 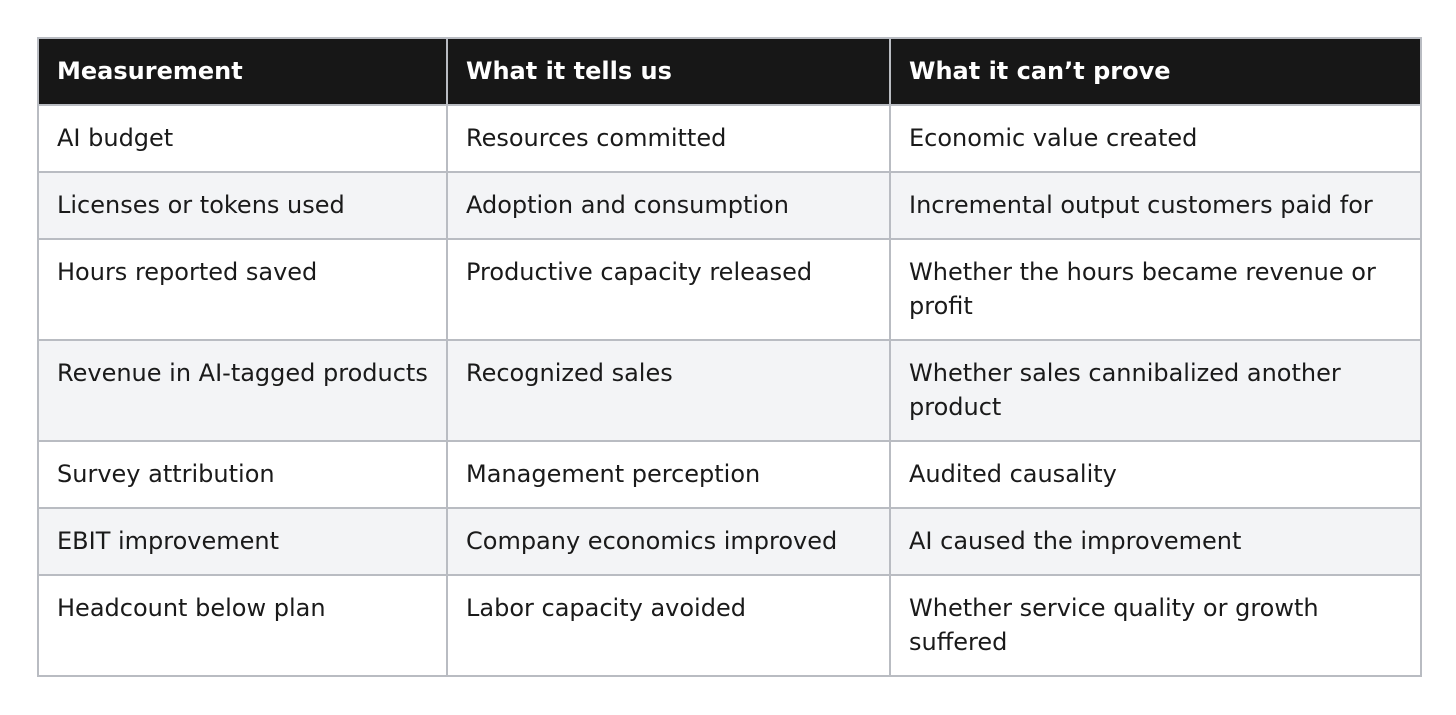 What do you see at coordinates (242, 205) in the screenshot?
I see `cell-measurement: Licenses or tokens used` at bounding box center [242, 205].